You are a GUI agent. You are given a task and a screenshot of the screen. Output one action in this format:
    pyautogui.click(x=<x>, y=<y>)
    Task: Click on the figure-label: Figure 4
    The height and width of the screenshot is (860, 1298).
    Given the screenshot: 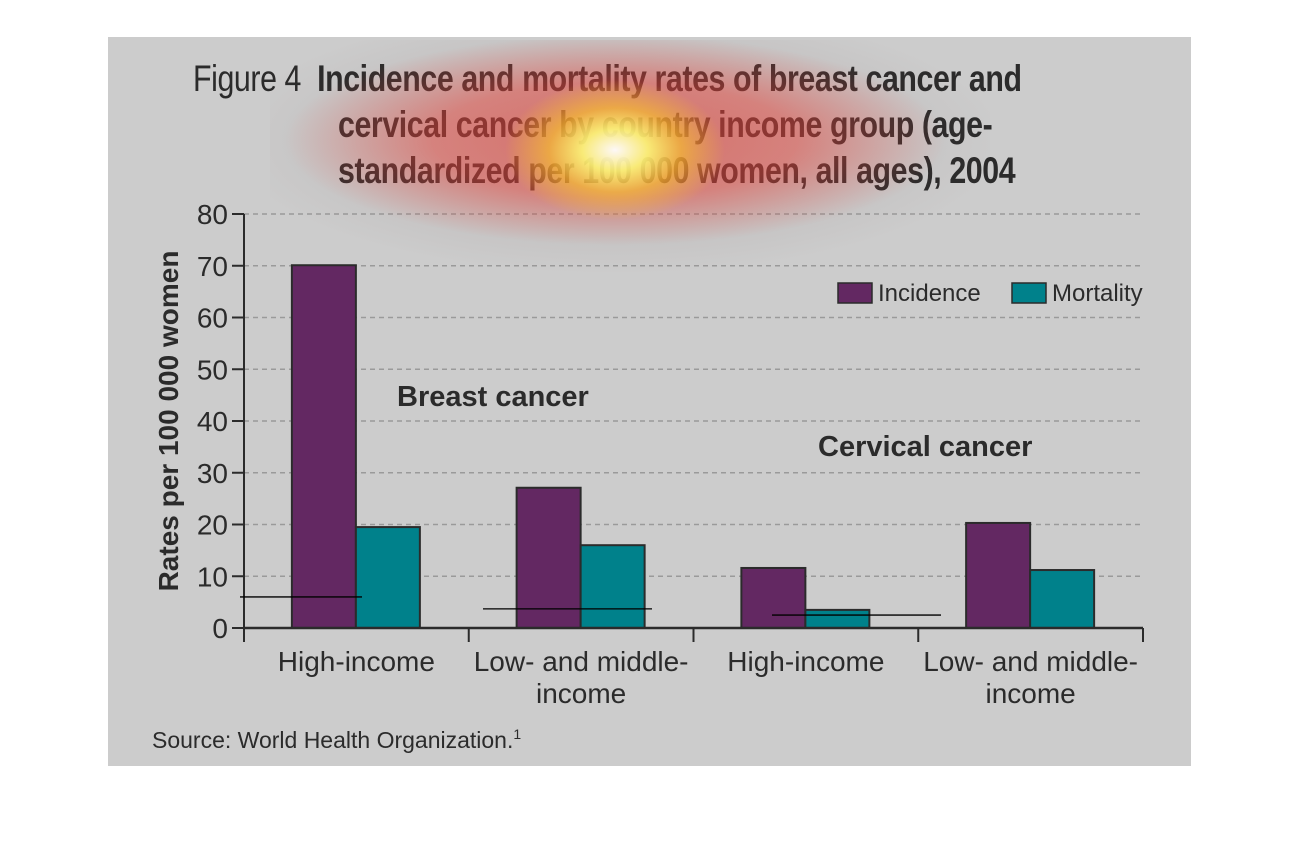 What is the action you would take?
    pyautogui.click(x=247, y=78)
    